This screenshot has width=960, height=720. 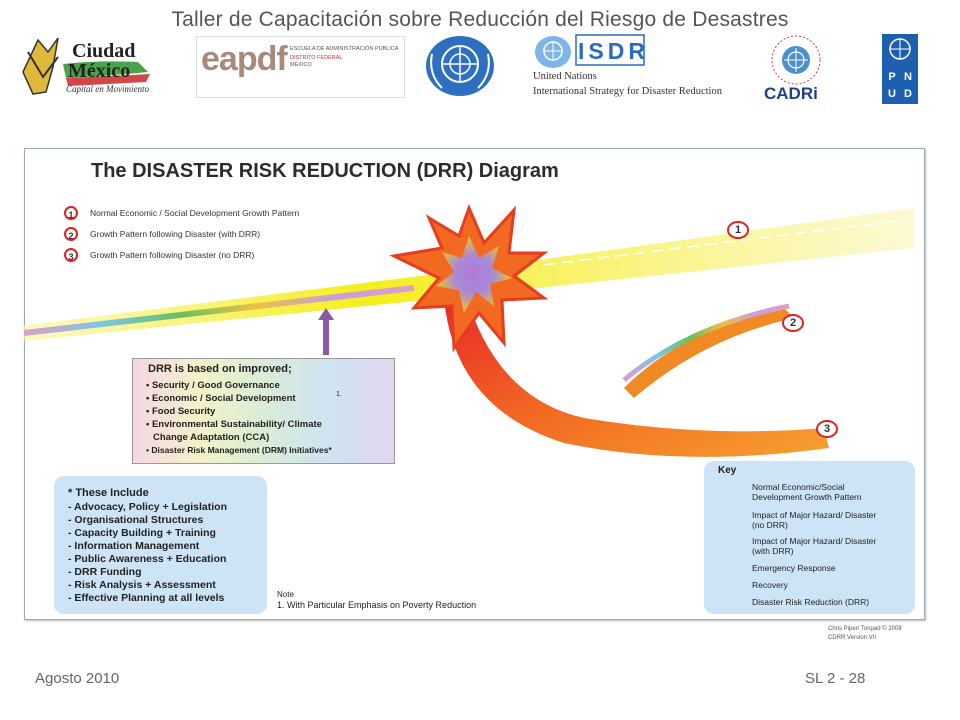 I want to click on pnud-letter-u: U, so click(x=892, y=94).